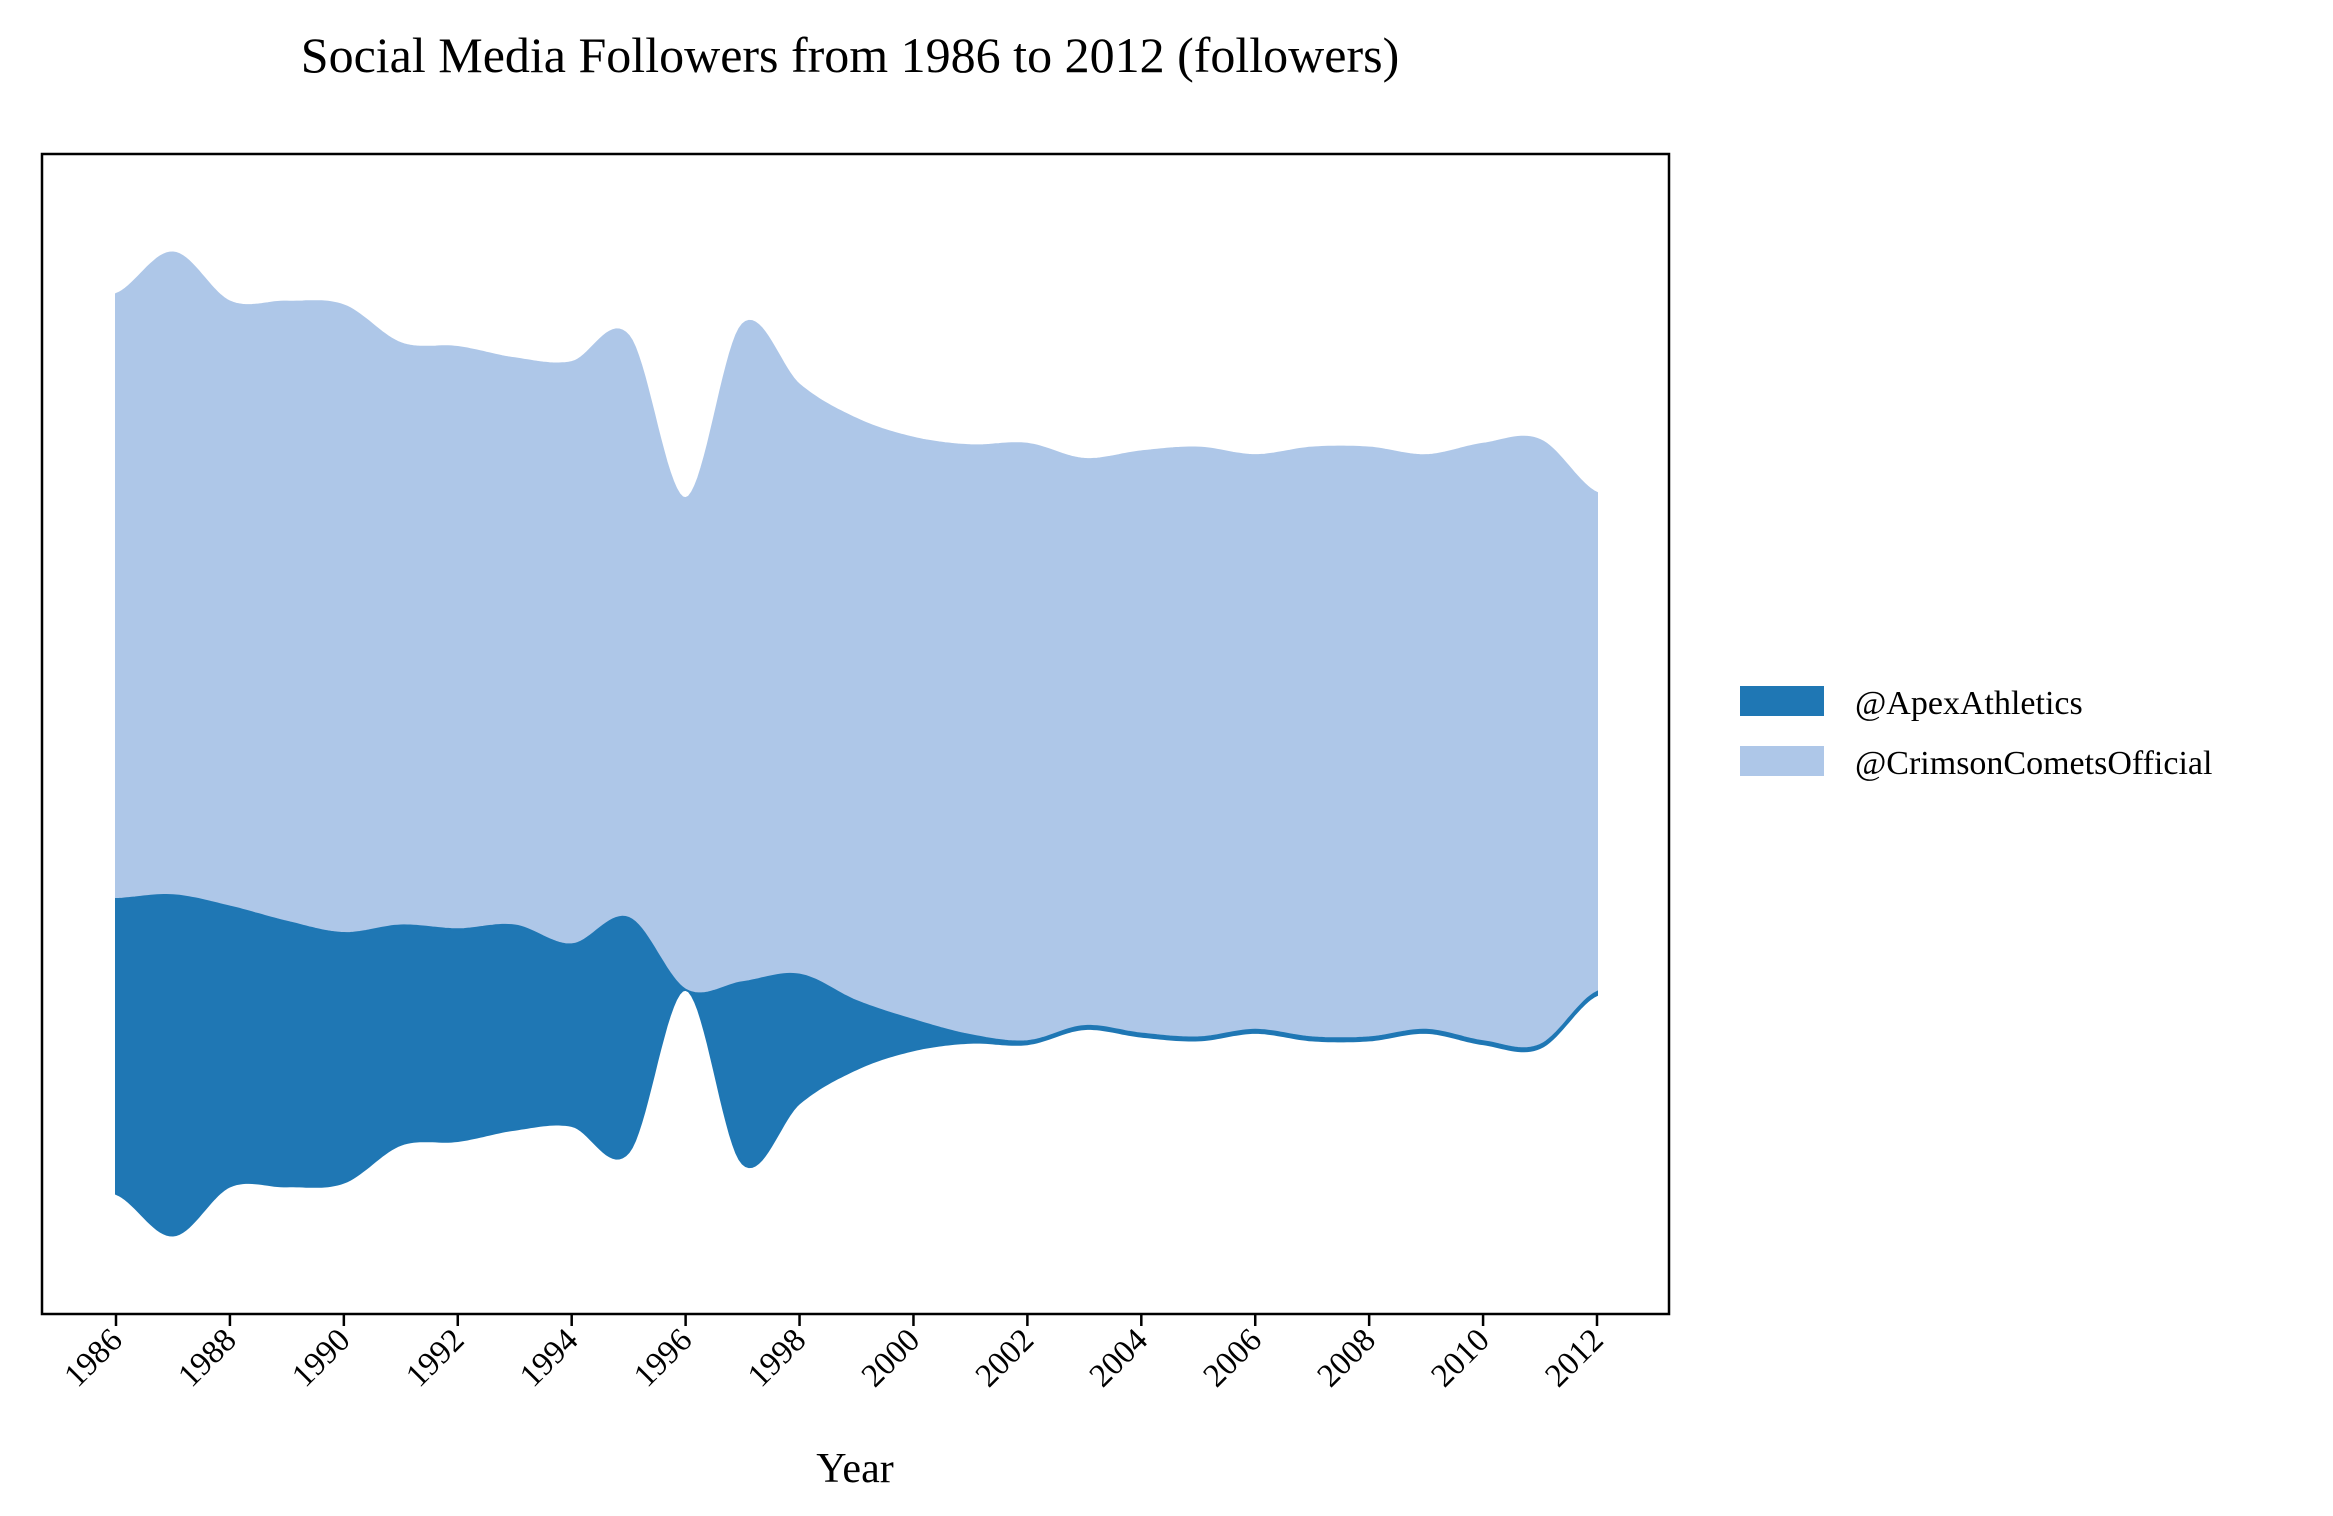  Describe the element at coordinates (1782, 761) in the screenshot. I see `legend-swatch-crimsoncometsofficial` at that location.